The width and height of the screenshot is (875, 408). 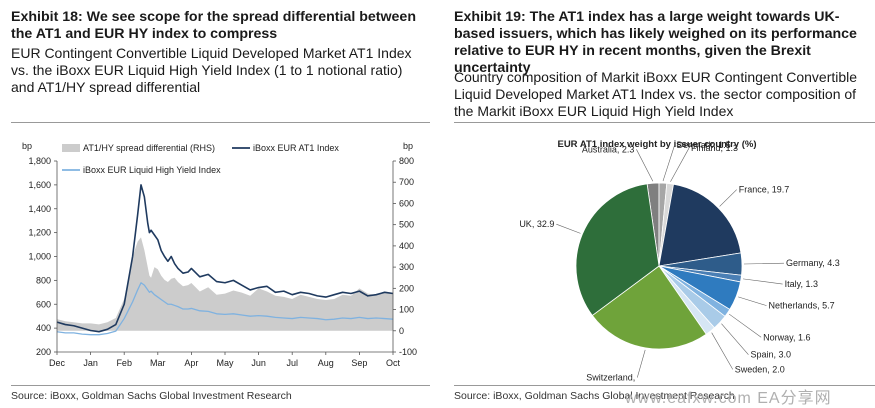 What do you see at coordinates (158, 363) in the screenshot?
I see `x-tick-label: Mar` at bounding box center [158, 363].